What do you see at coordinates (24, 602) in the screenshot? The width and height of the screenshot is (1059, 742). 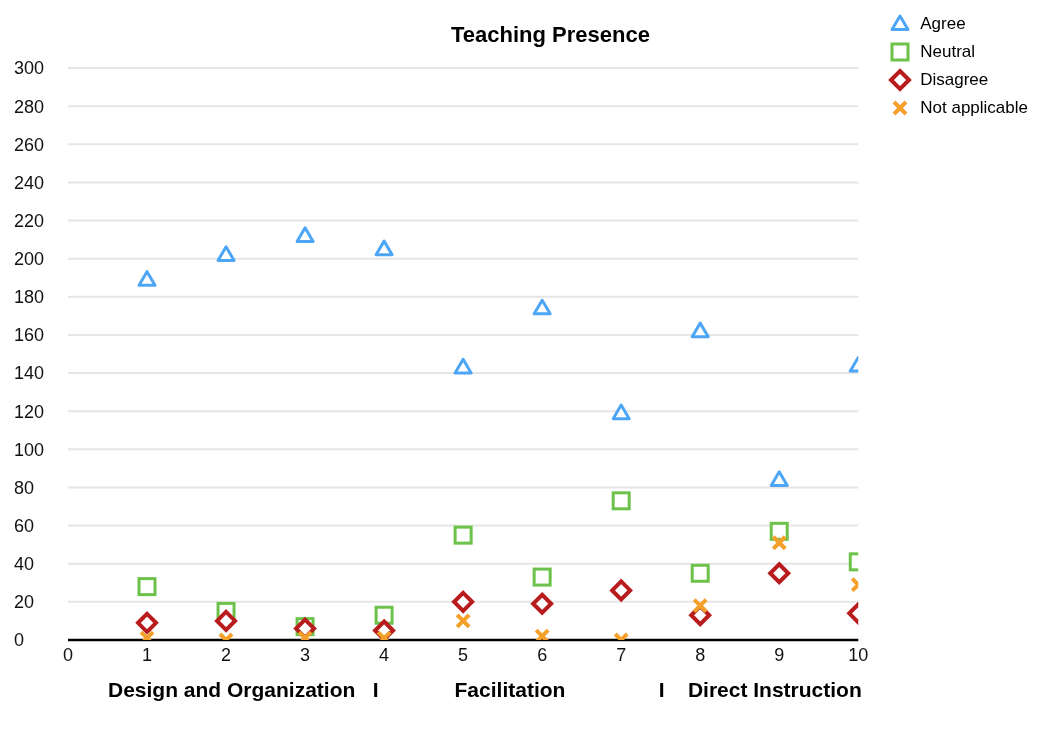 I see `y-tick-label: 20` at bounding box center [24, 602].